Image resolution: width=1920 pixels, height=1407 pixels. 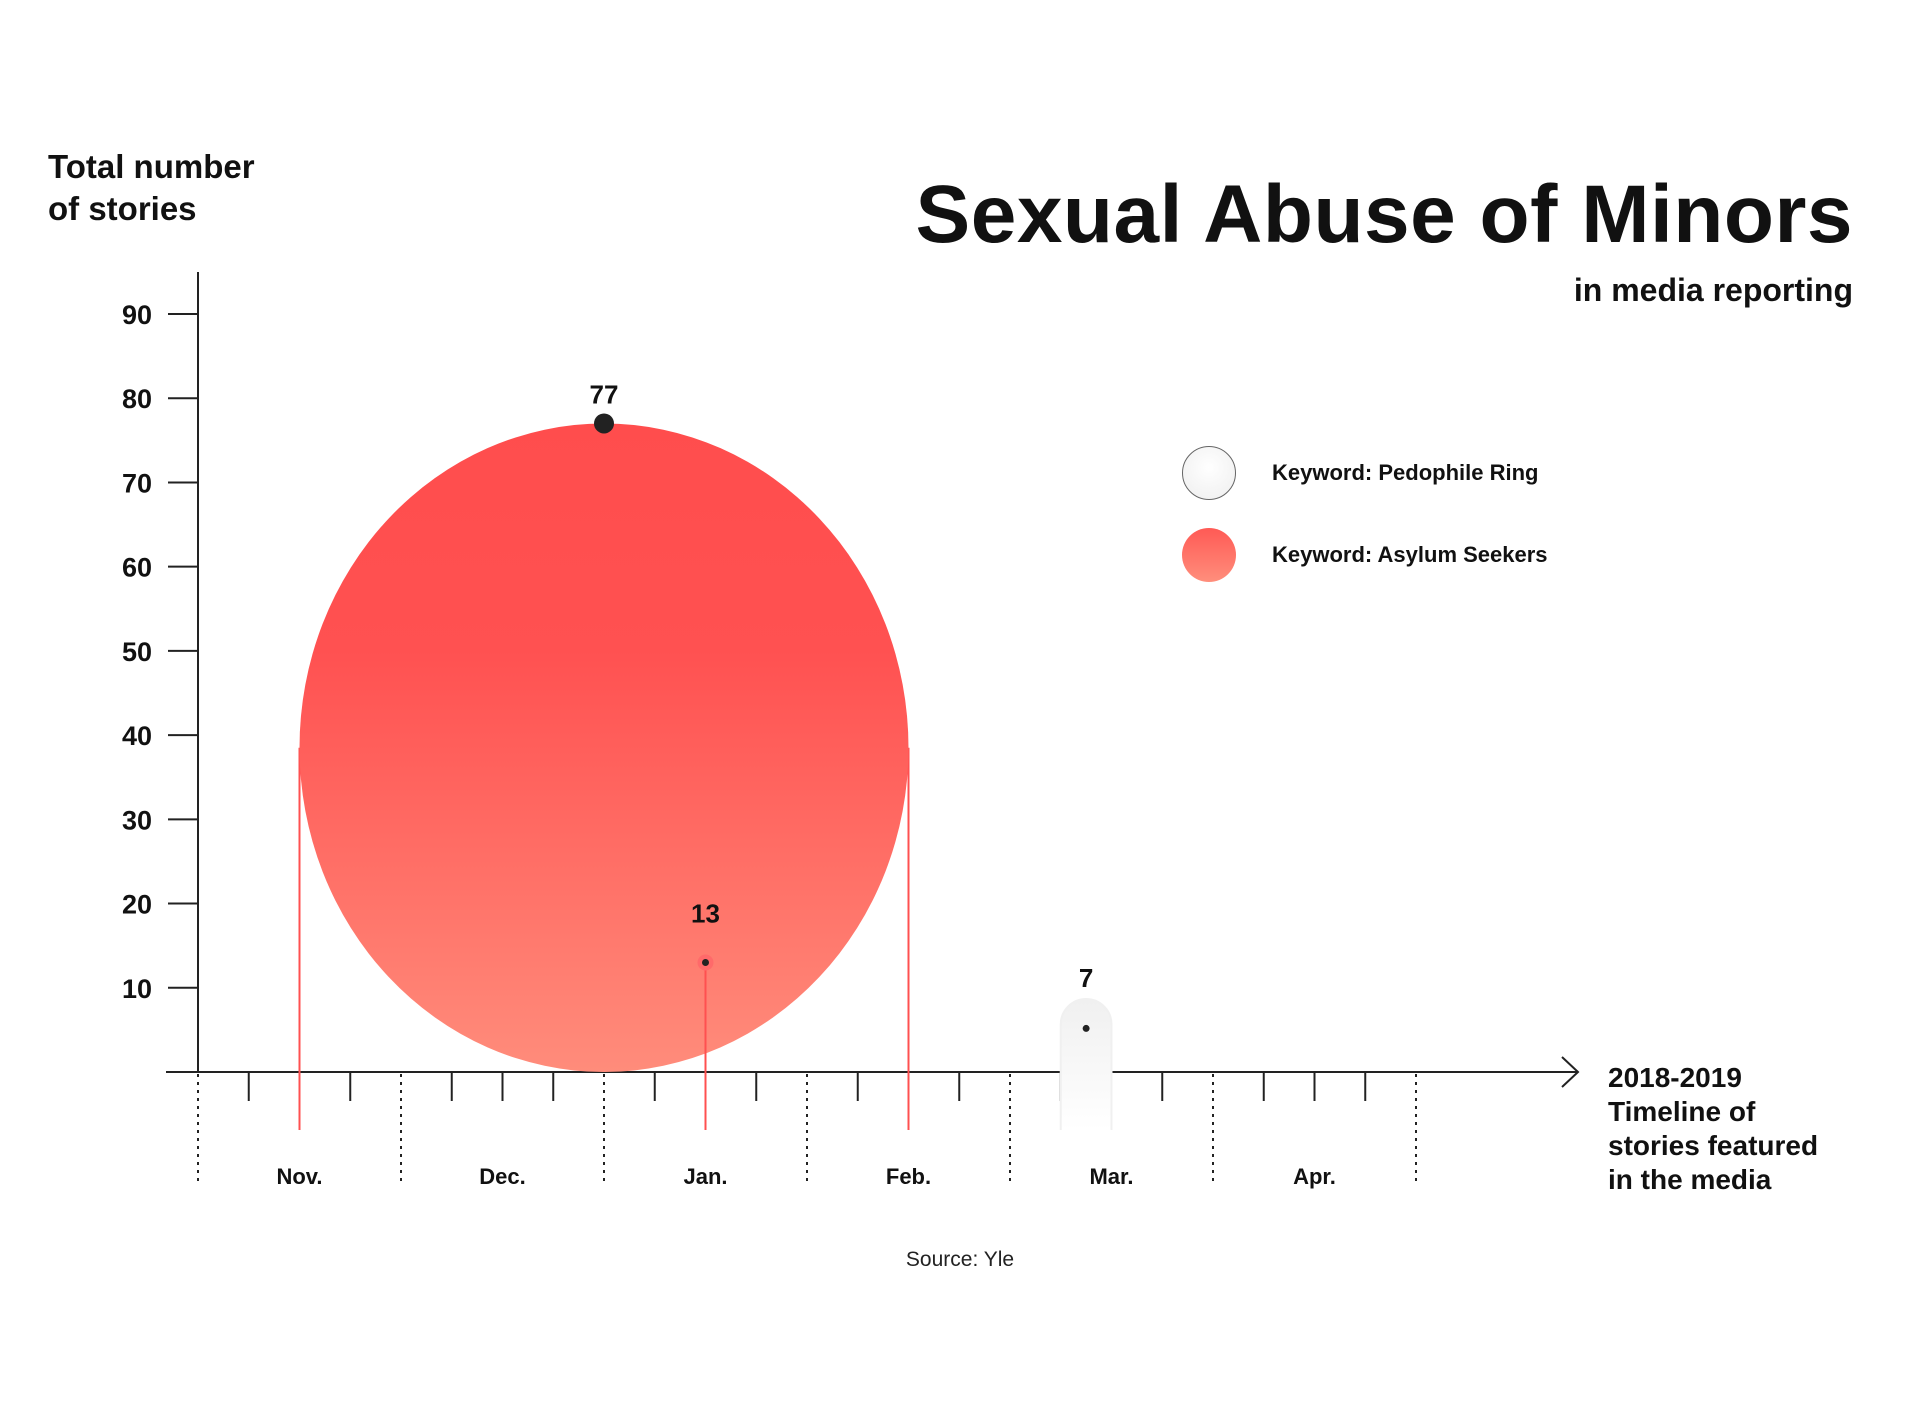 I want to click on x-axis-arrow, so click(x=1570, y=1072).